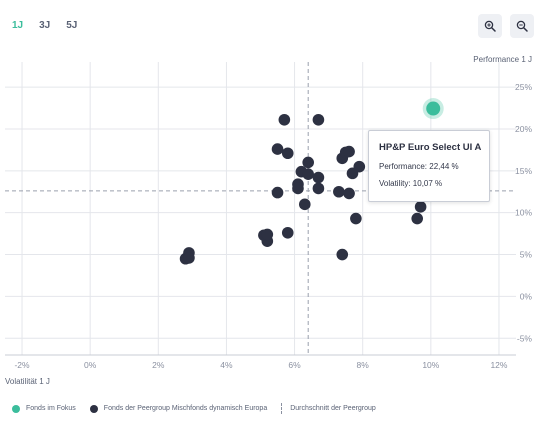 The image size is (540, 422). I want to click on x-axis-ticks: -2% 0% 2% 4% 6% 8% 10% 12%, so click(260, 365).